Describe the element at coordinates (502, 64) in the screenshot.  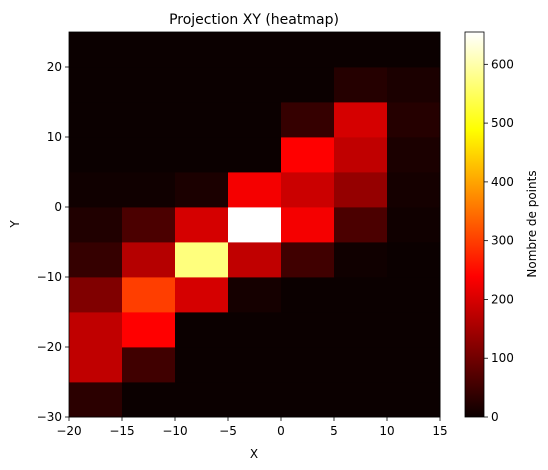
I see `colorbar-tick-label: 600` at that location.